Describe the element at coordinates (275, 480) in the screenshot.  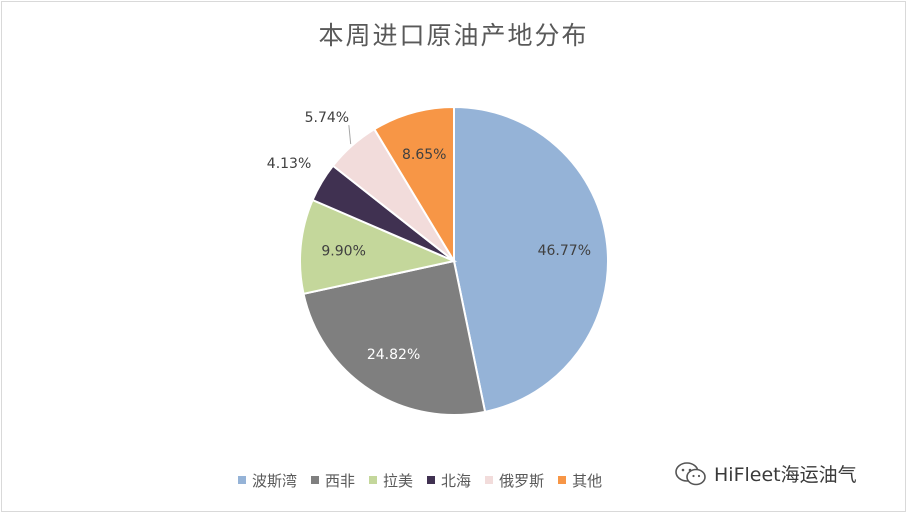
I see `legend-label: 波斯湾` at that location.